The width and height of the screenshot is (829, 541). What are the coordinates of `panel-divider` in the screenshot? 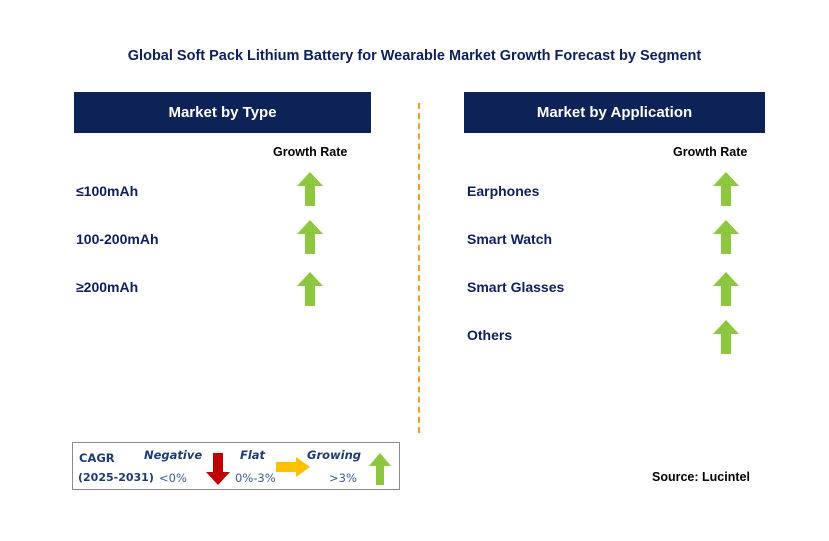 It's located at (419, 268).